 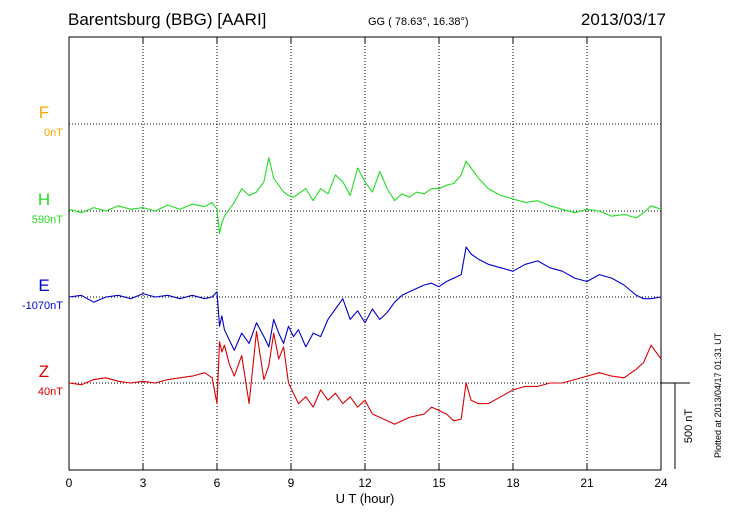 What do you see at coordinates (365, 377) in the screenshot?
I see `series-Z-line` at bounding box center [365, 377].